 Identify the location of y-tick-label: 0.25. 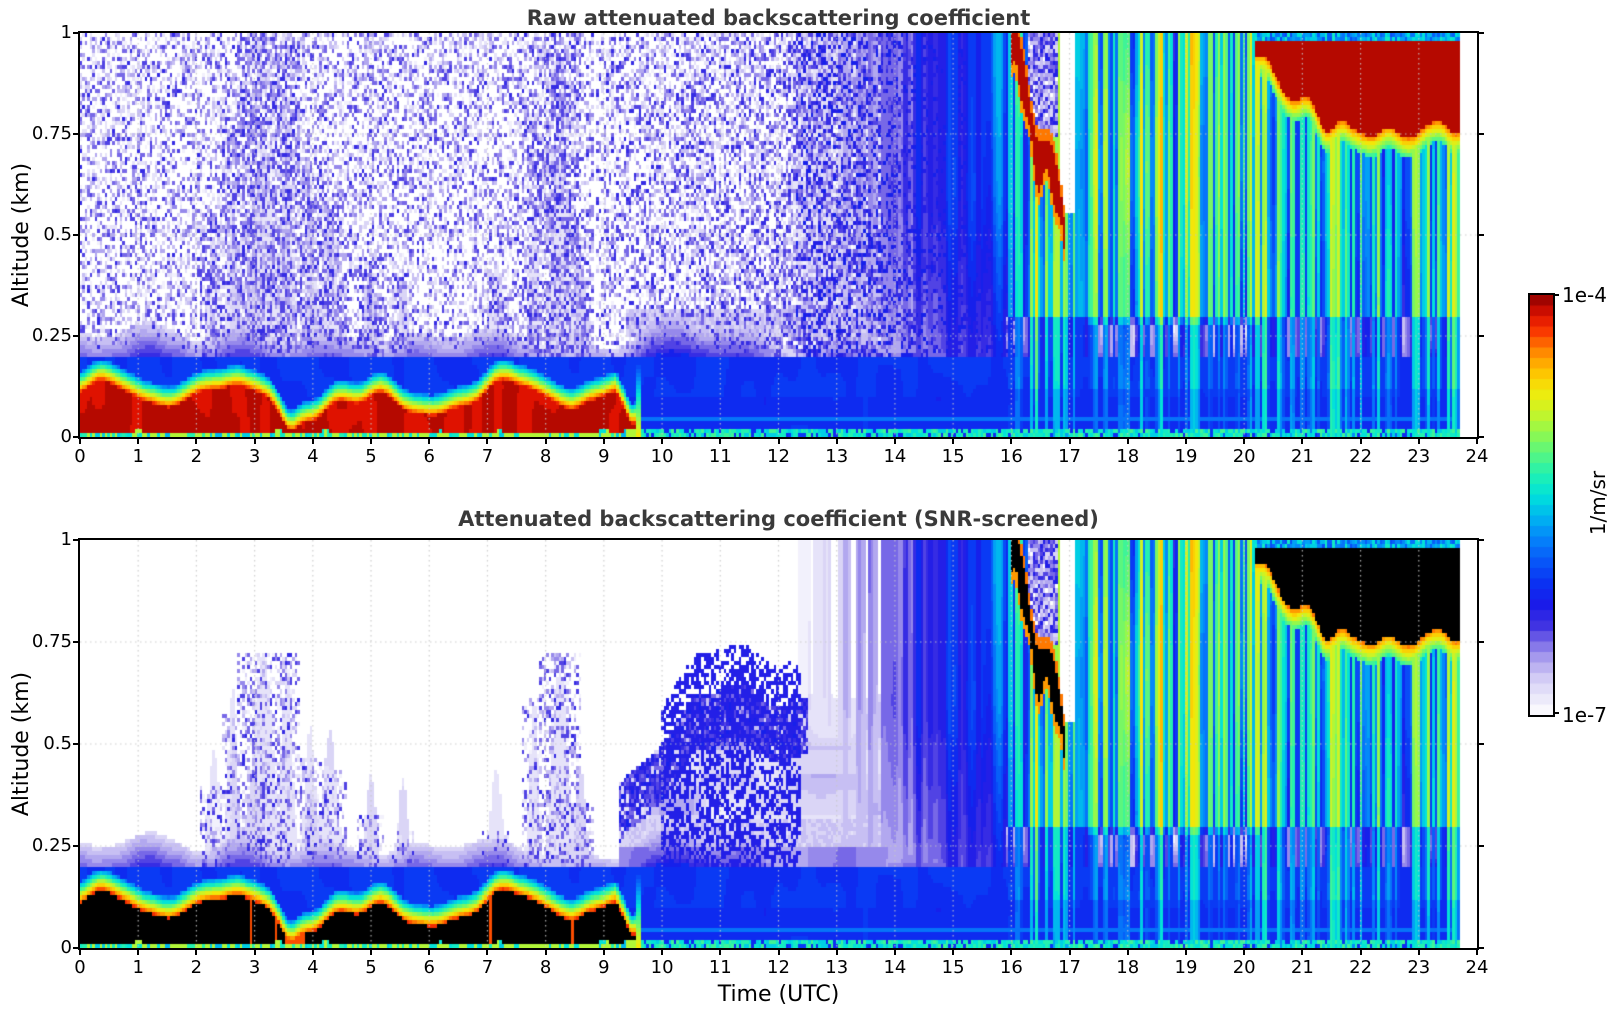
(51, 845).